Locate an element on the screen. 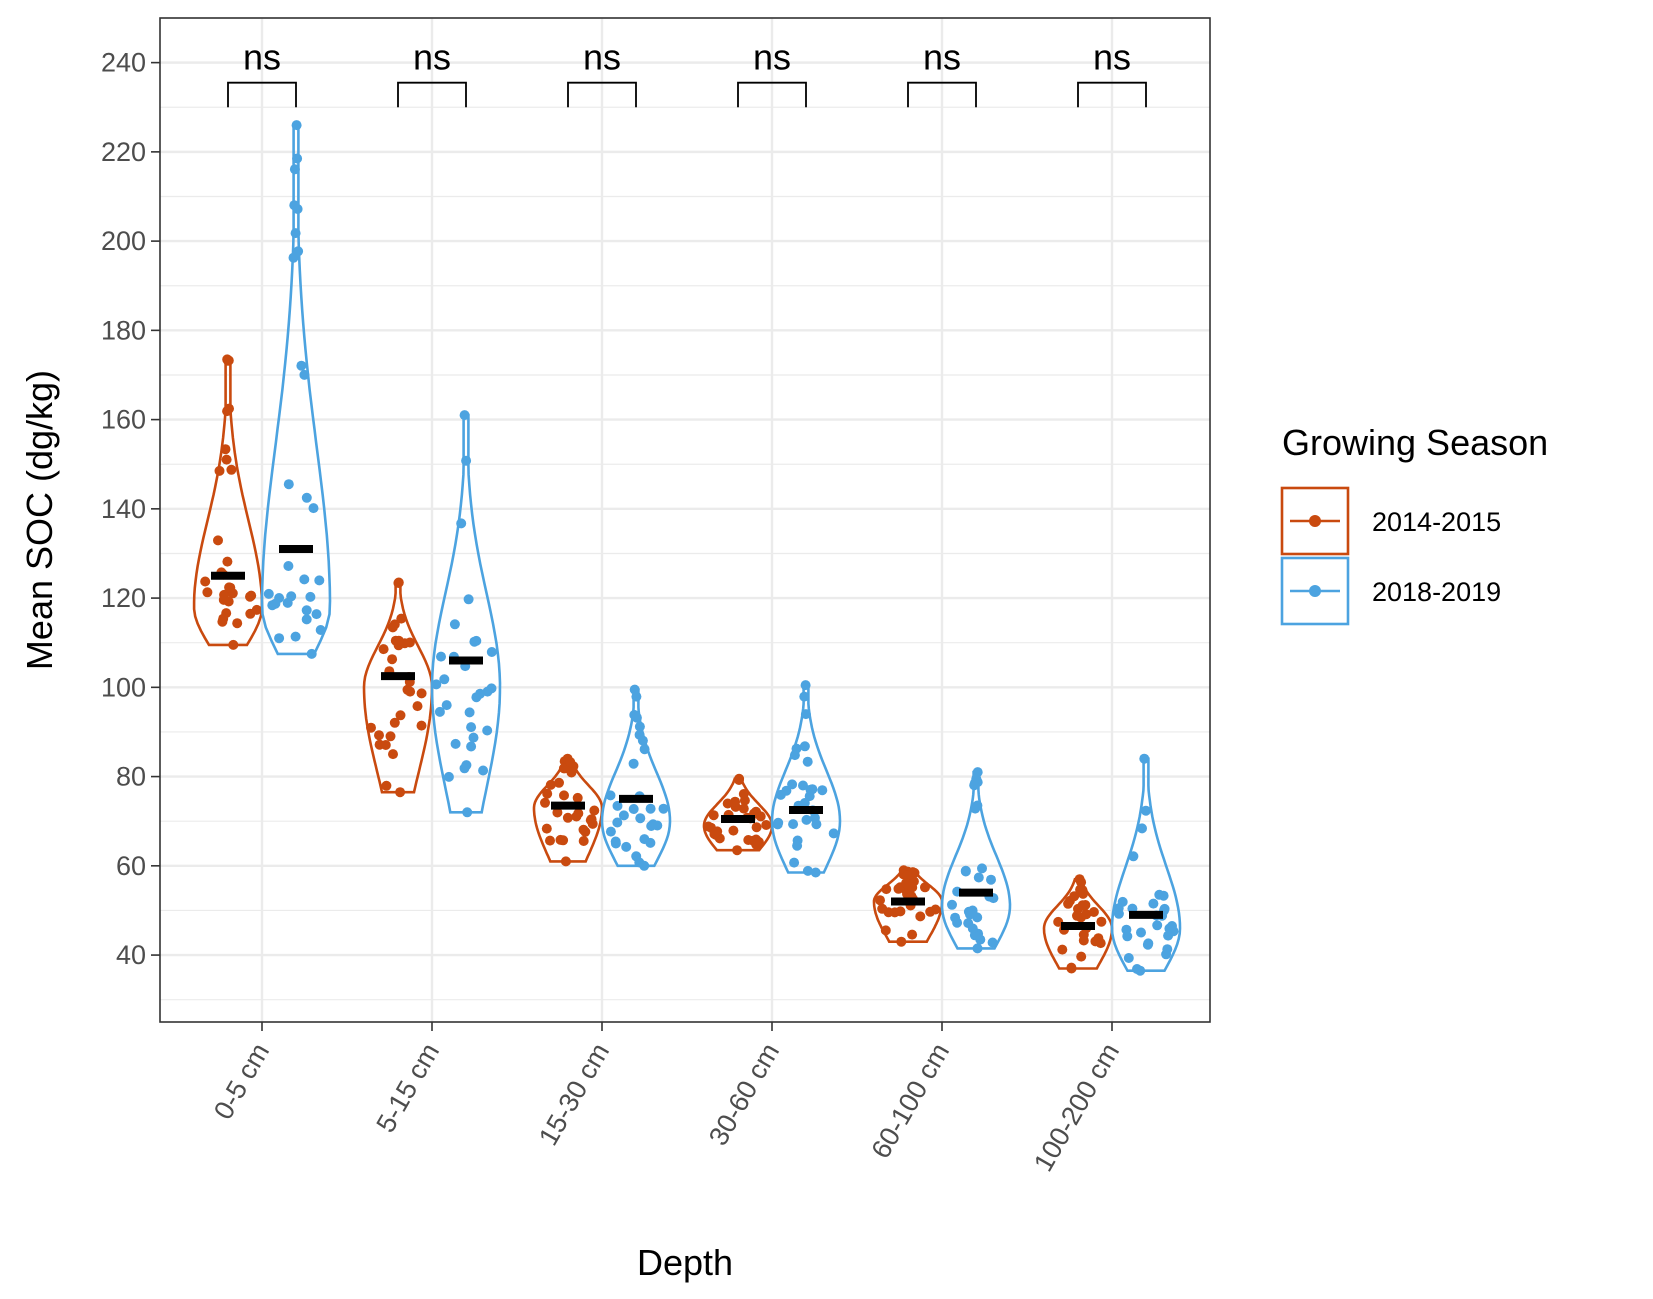  legend-key-box is located at coordinates (1315, 521).